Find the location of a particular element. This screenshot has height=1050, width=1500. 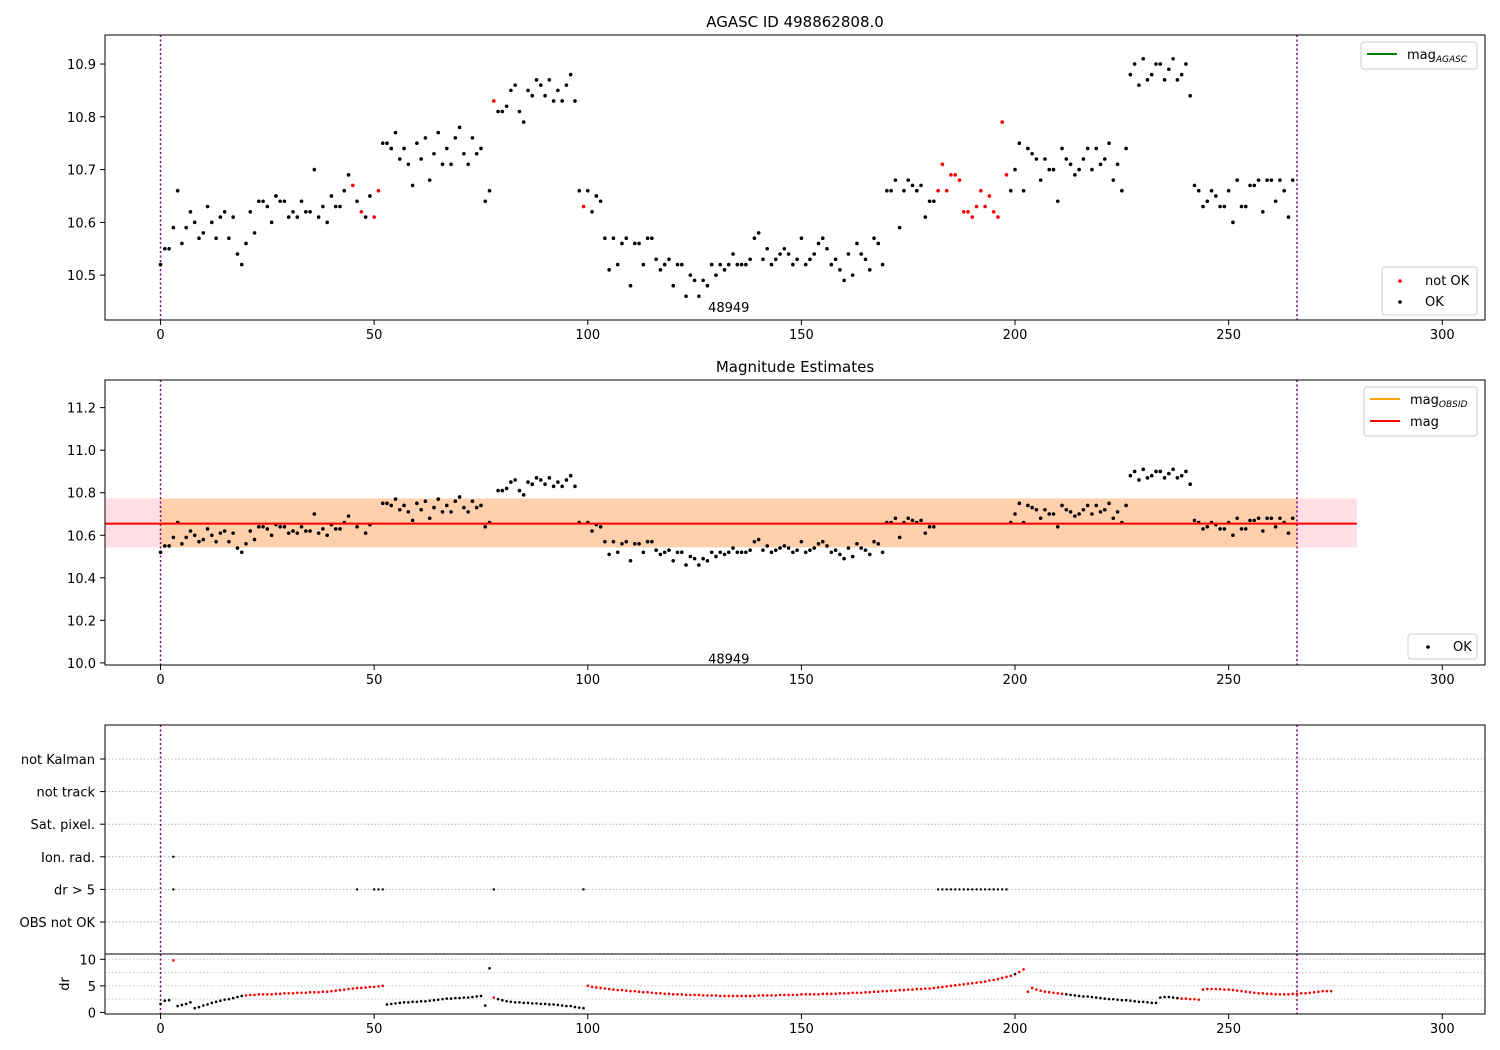

not-ok-point is located at coordinates (374, 217).